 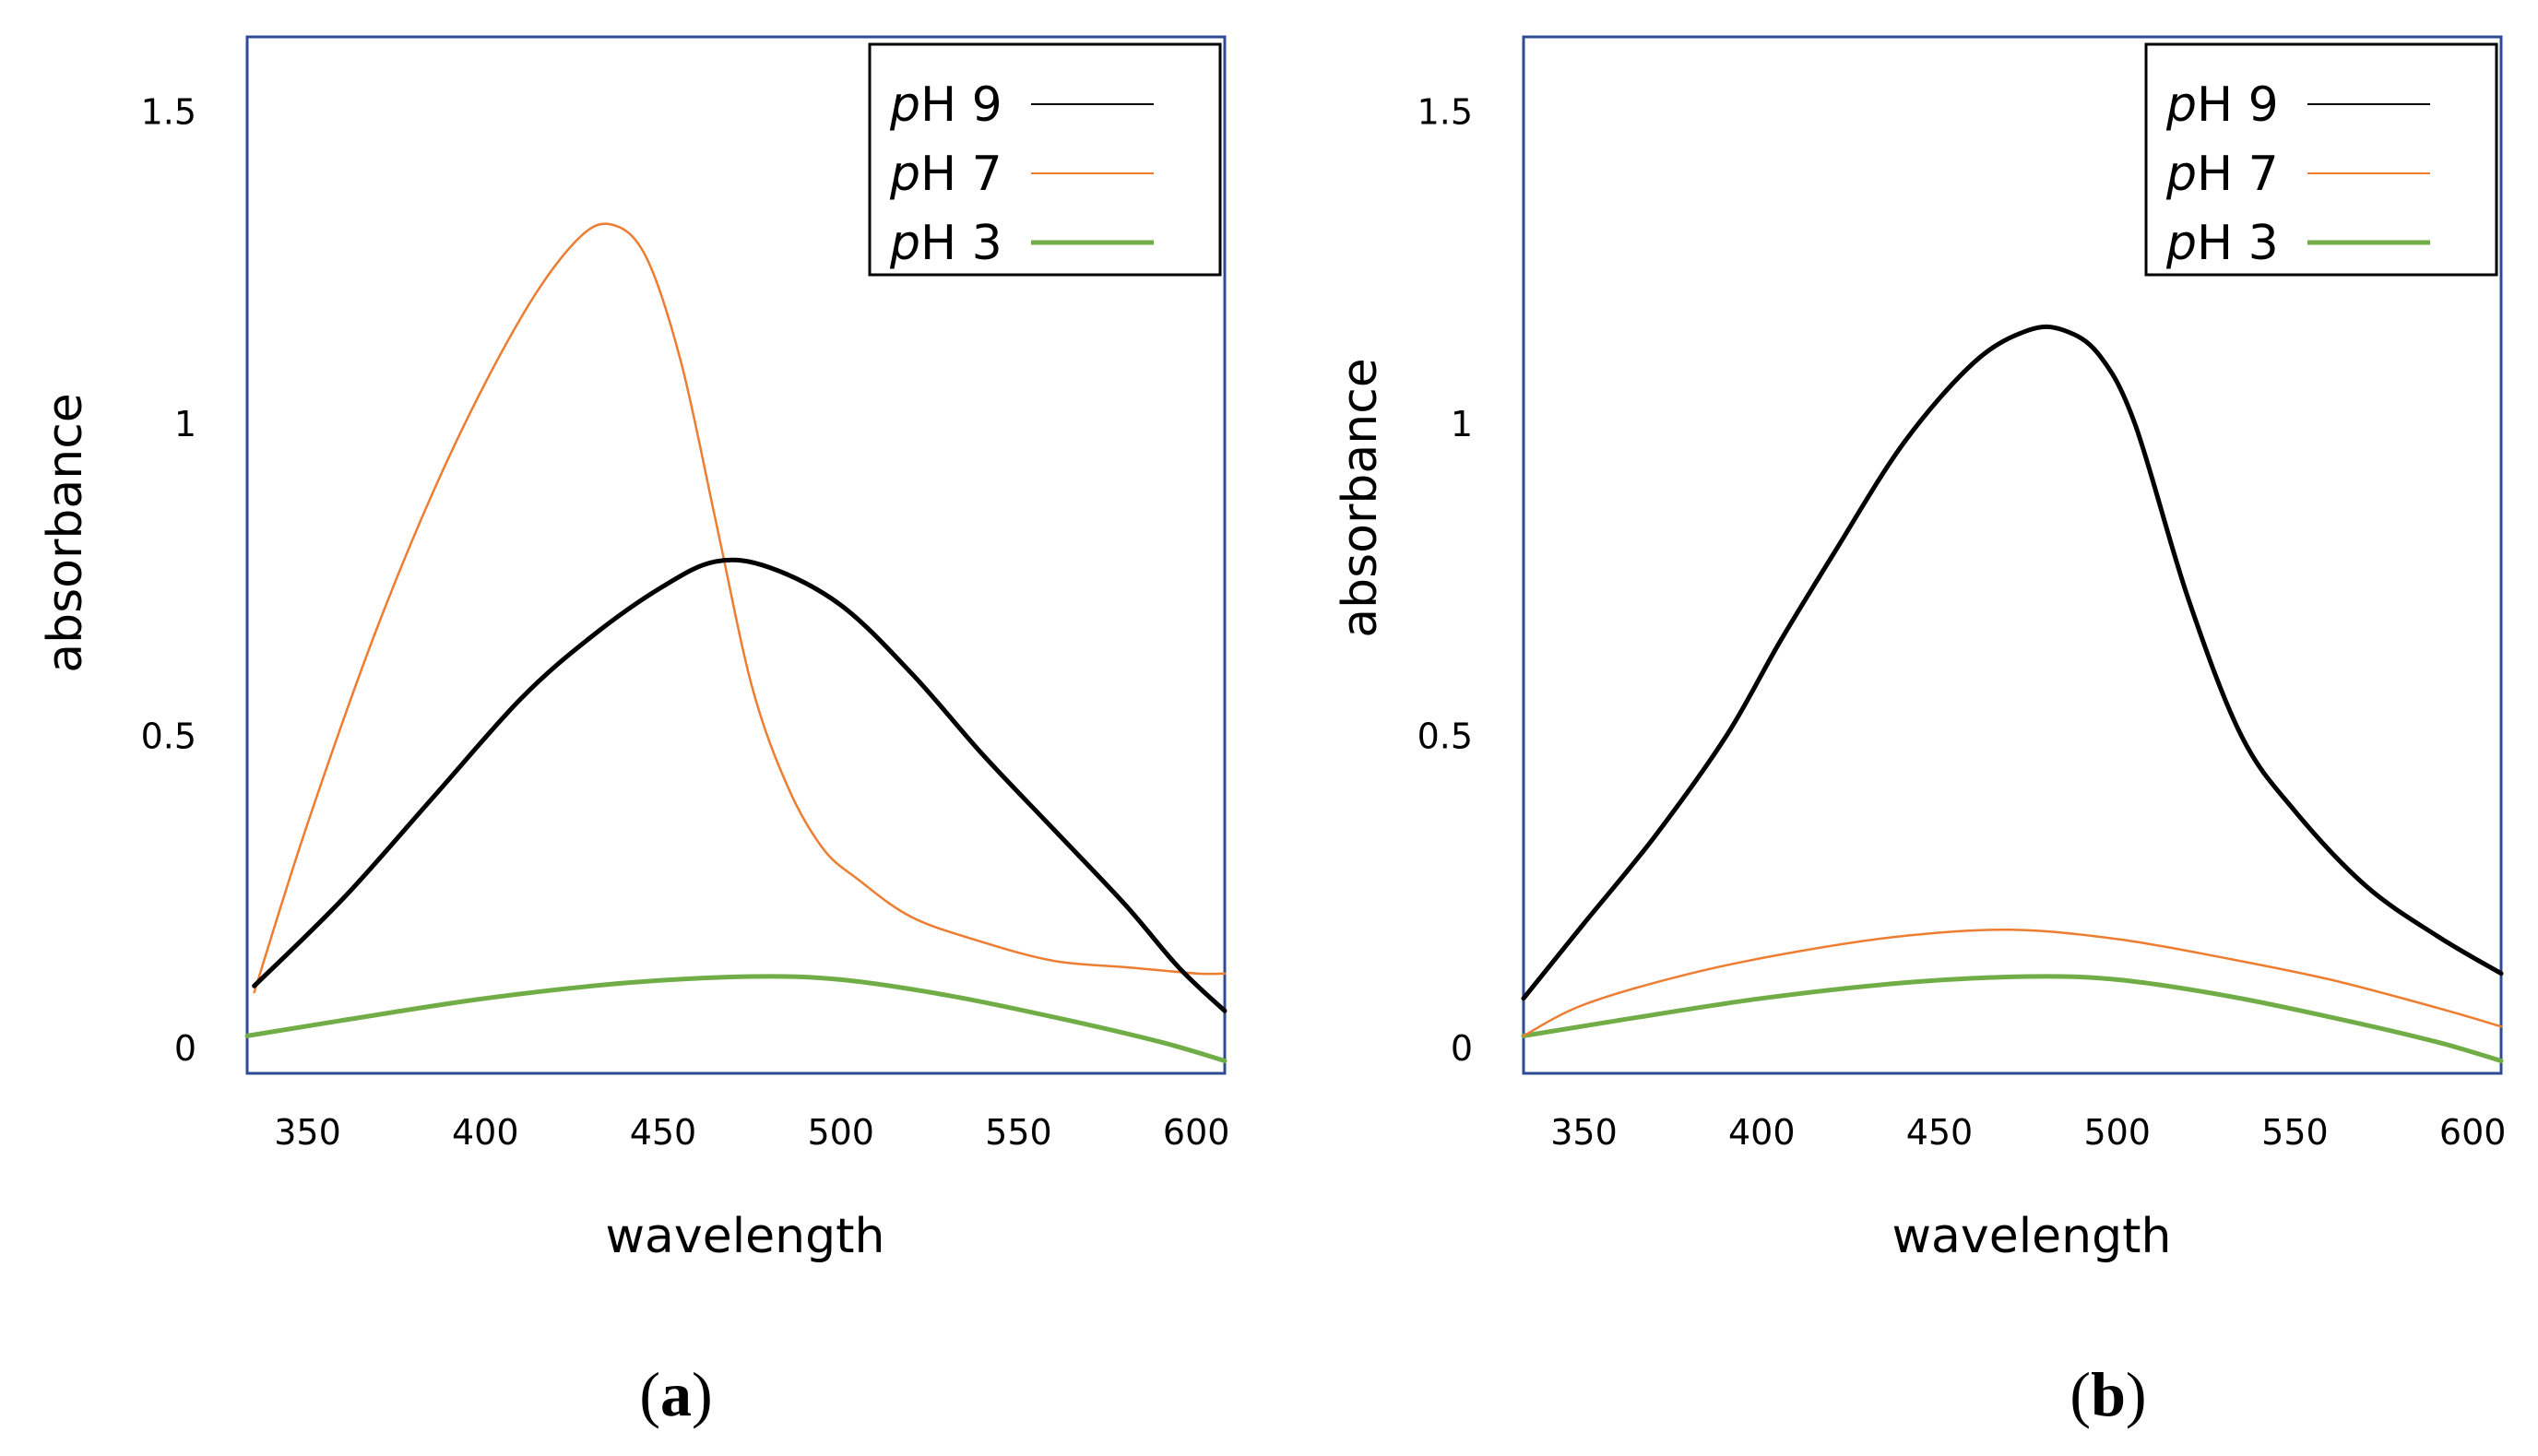 I want to click on panel-label-b: (b), so click(x=2108, y=1394).